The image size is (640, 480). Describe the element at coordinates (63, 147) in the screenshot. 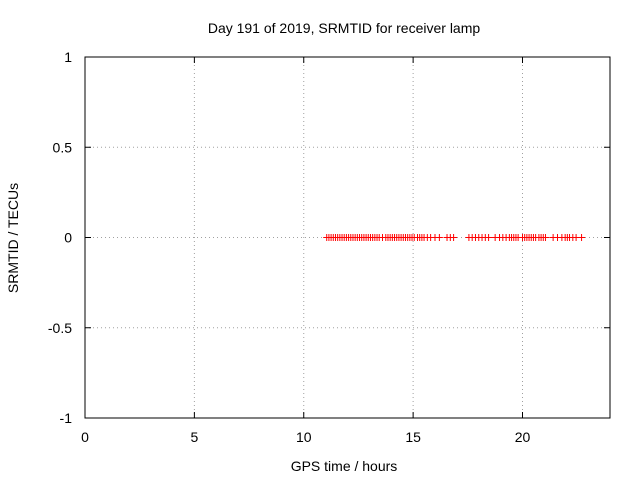

I see `y-tick-label: 0.5` at that location.